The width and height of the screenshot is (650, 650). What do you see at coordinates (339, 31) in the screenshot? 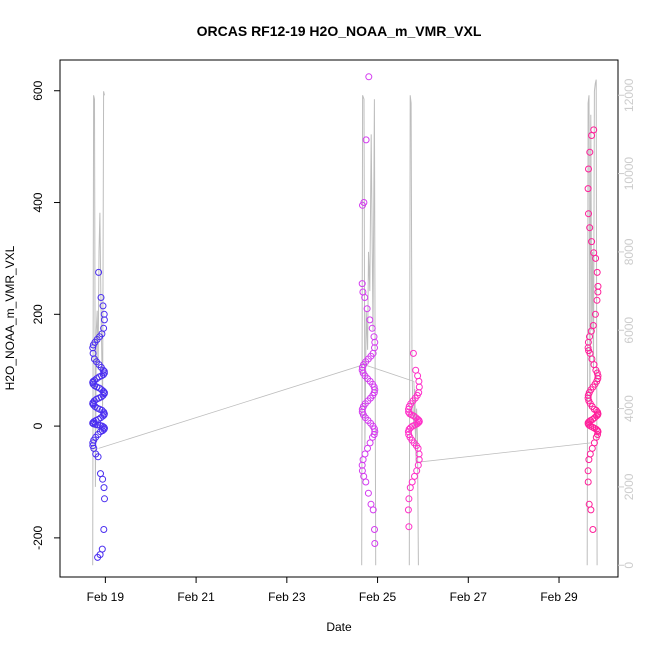
I see `chart-title: ORCAS RF12-19 H2O_NOAA_m_VMR_VXL` at bounding box center [339, 31].